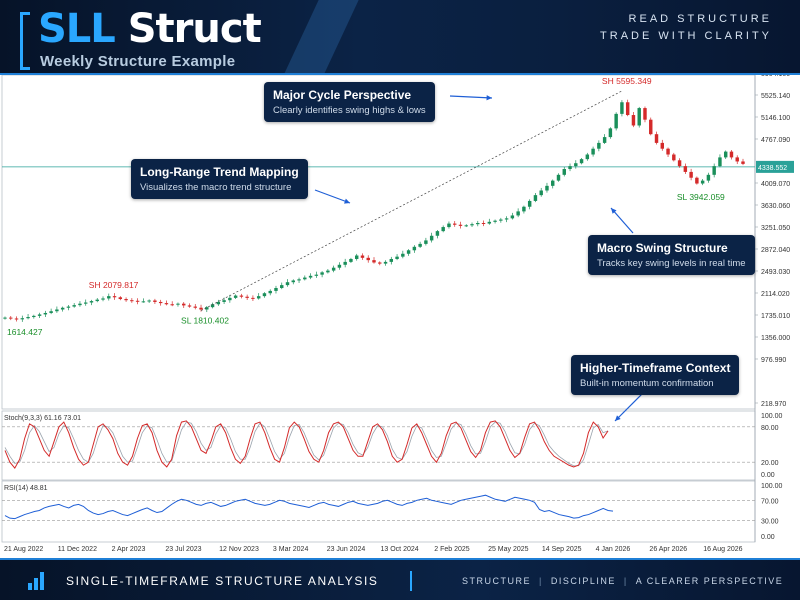 The width and height of the screenshot is (800, 600). I want to click on swing-label: 1614.427, so click(25, 332).